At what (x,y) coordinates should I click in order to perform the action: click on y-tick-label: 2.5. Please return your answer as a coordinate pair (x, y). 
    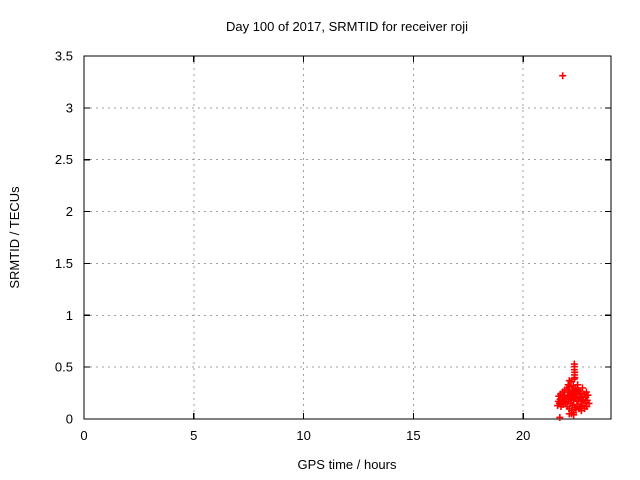
    Looking at the image, I should click on (64, 159).